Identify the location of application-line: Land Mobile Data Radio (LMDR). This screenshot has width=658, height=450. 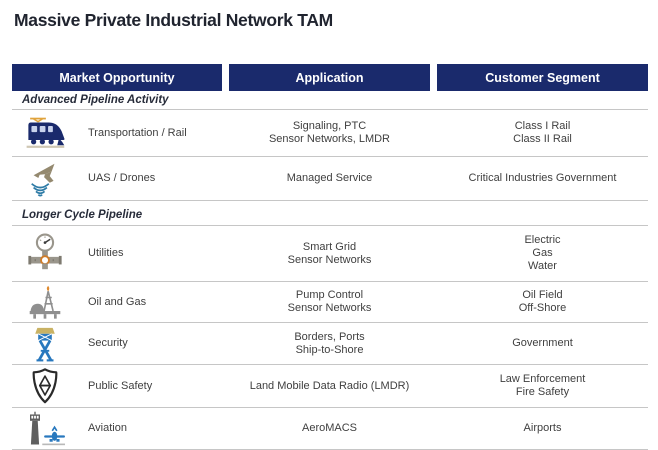
(329, 385).